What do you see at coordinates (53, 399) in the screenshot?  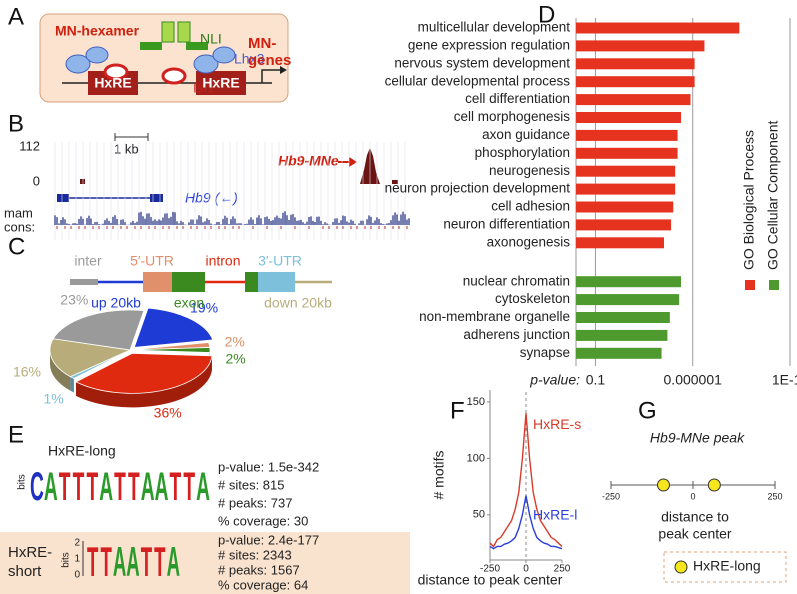 I see `value-label: 1%` at bounding box center [53, 399].